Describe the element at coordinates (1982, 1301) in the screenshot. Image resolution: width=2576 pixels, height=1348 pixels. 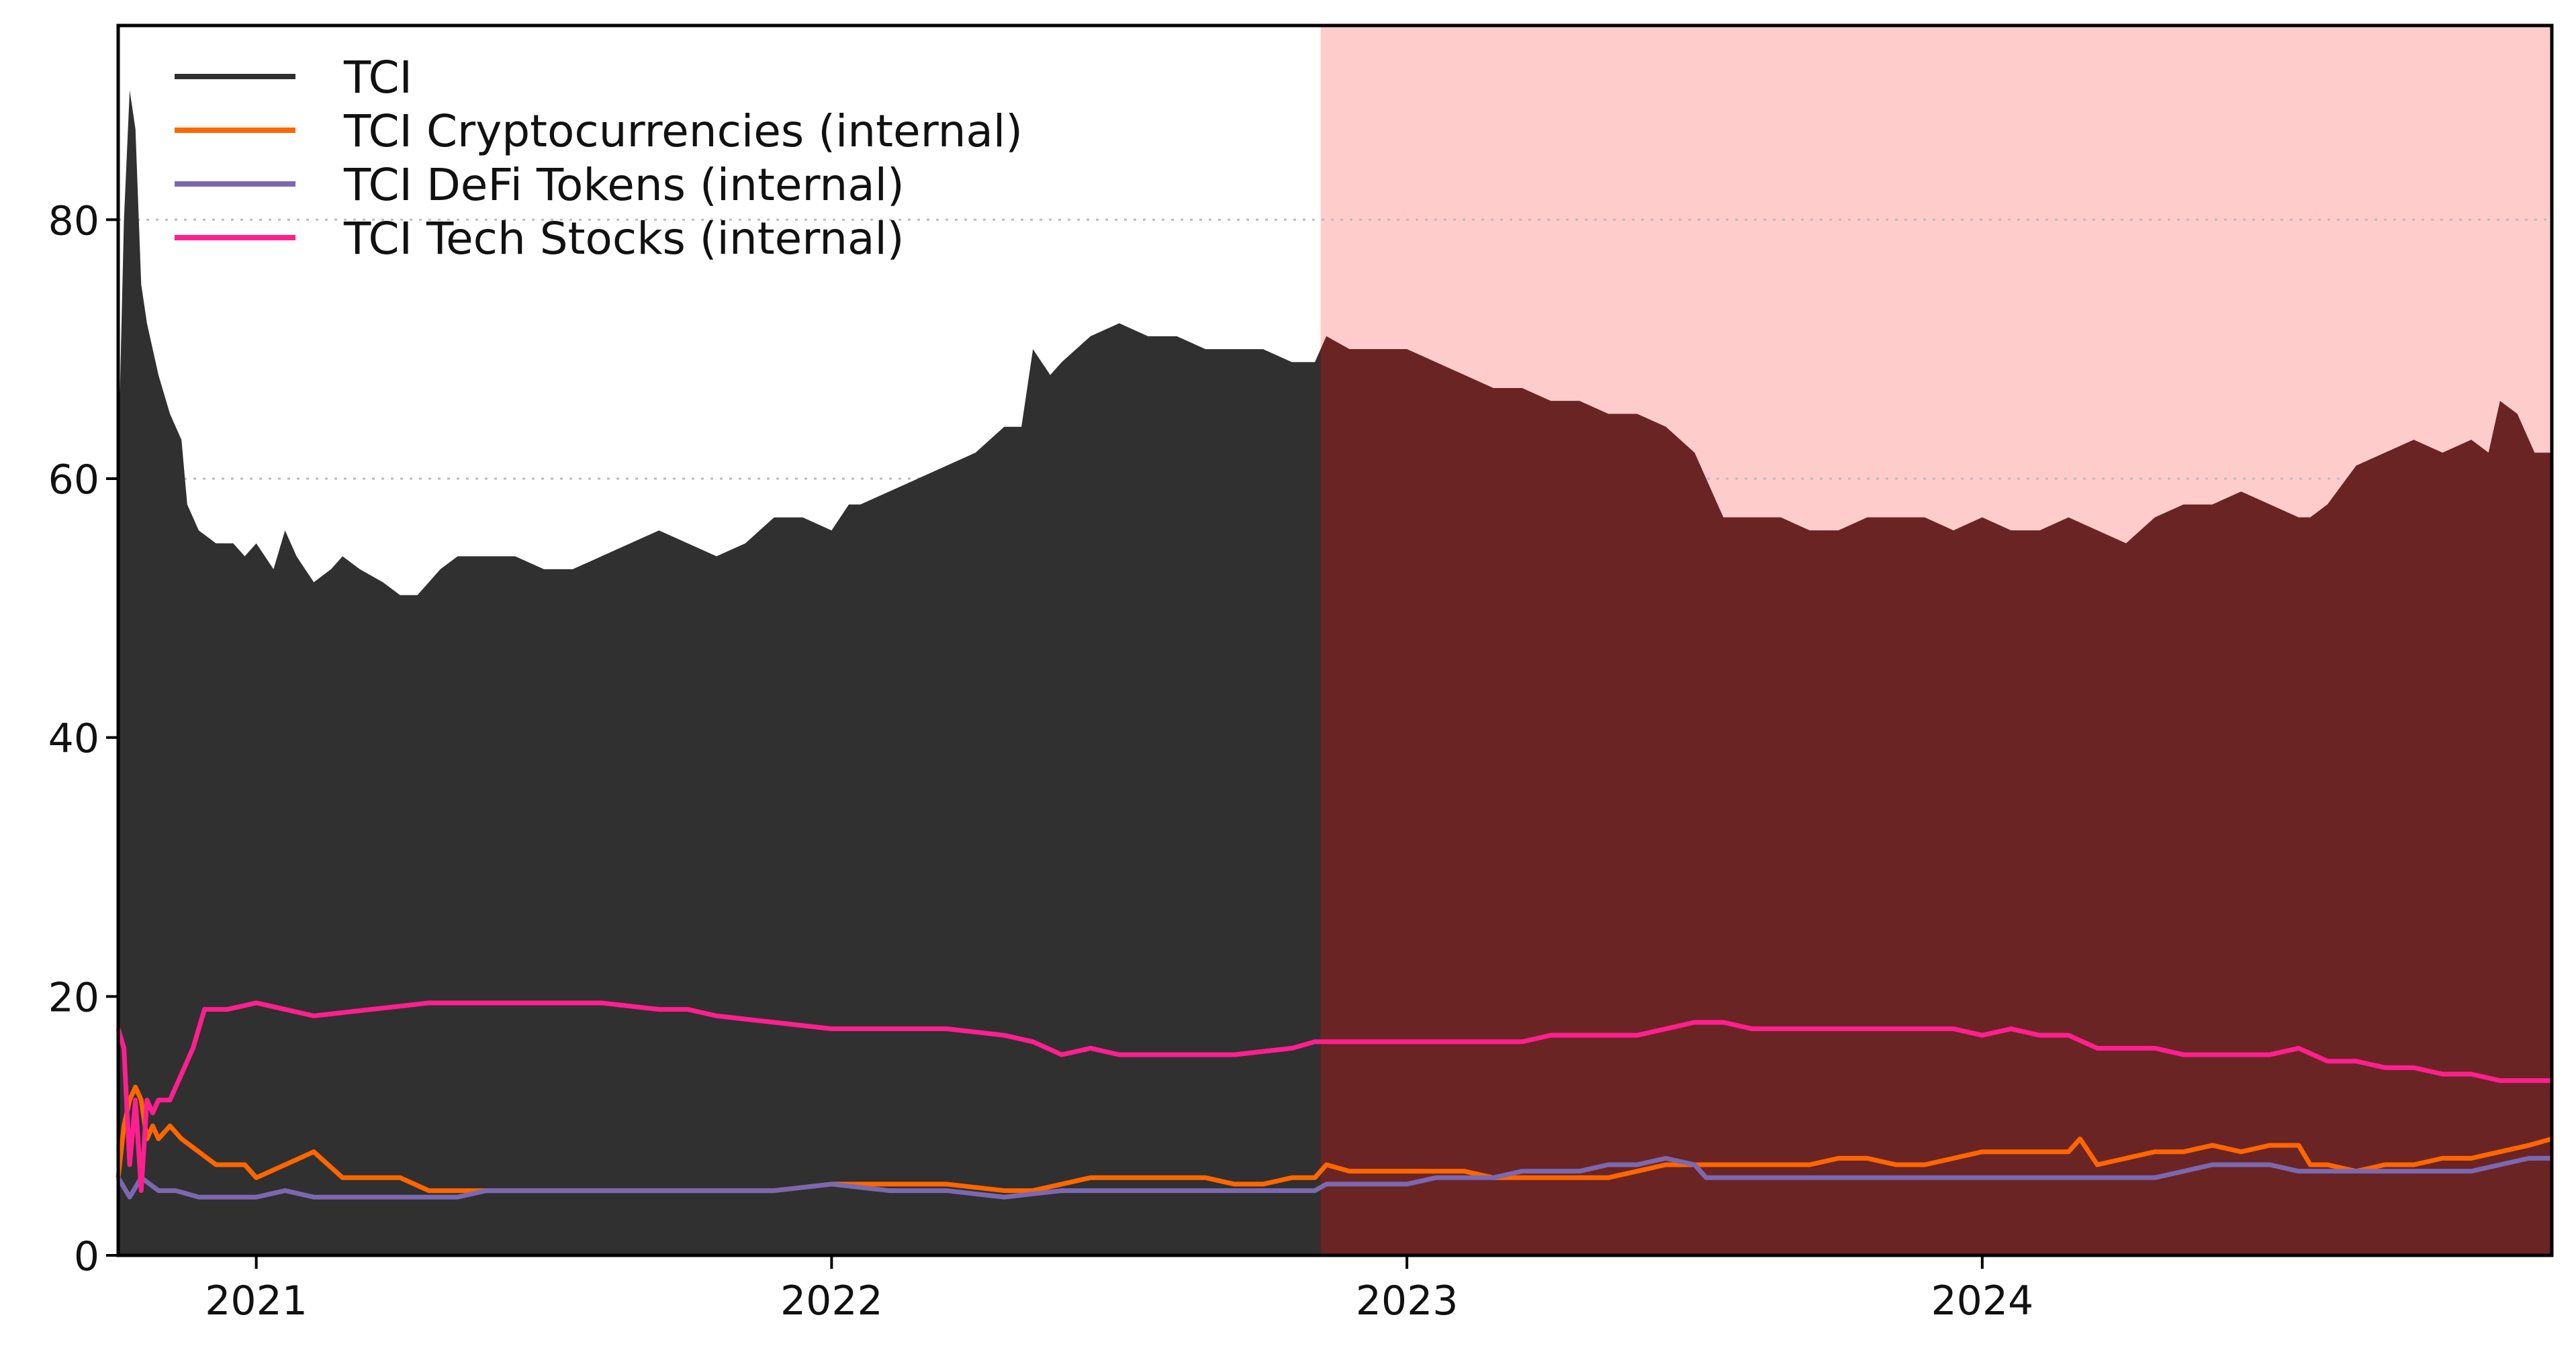
I see `x-tick-label-2024: 2024` at that location.